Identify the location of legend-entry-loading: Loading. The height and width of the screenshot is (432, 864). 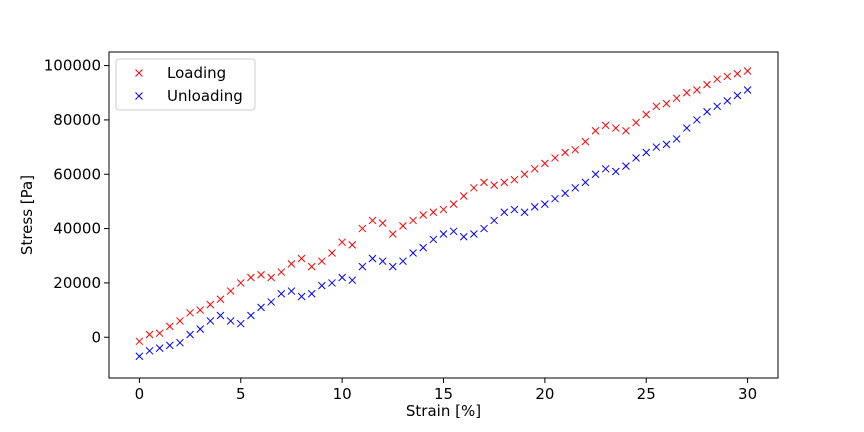
(180, 73).